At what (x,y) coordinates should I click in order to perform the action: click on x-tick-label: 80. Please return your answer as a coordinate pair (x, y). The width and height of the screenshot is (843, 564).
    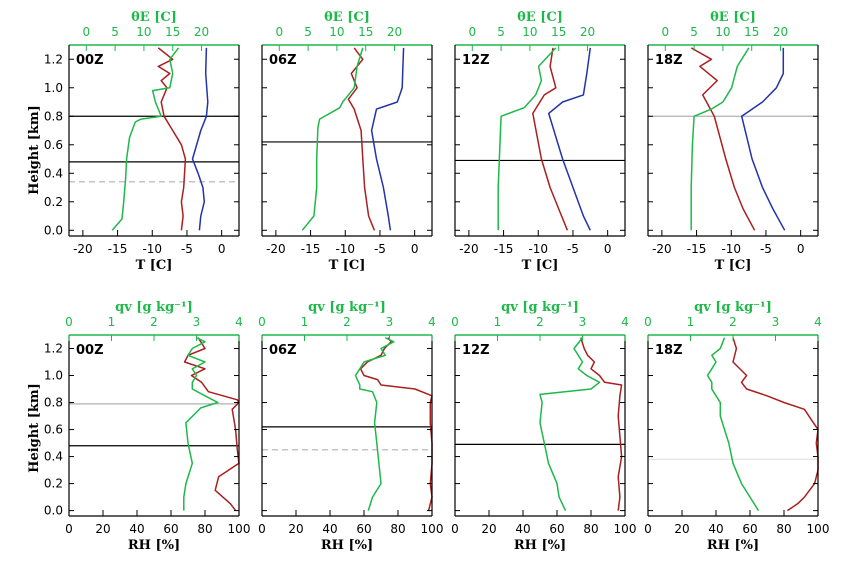
    Looking at the image, I should click on (783, 529).